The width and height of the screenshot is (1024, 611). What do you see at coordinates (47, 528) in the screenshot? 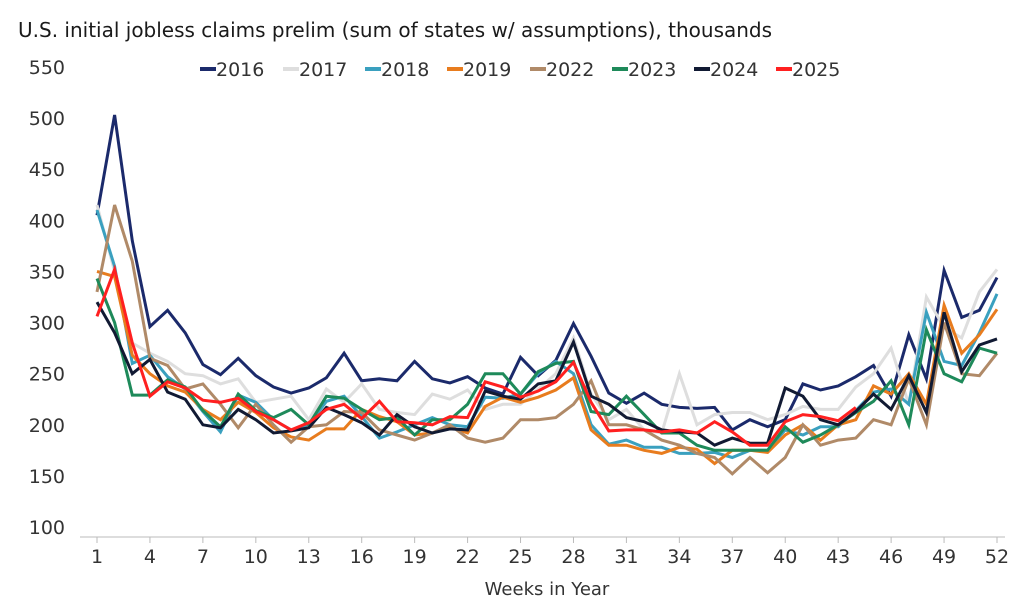
I see `y-tick-label: 100` at bounding box center [47, 528].